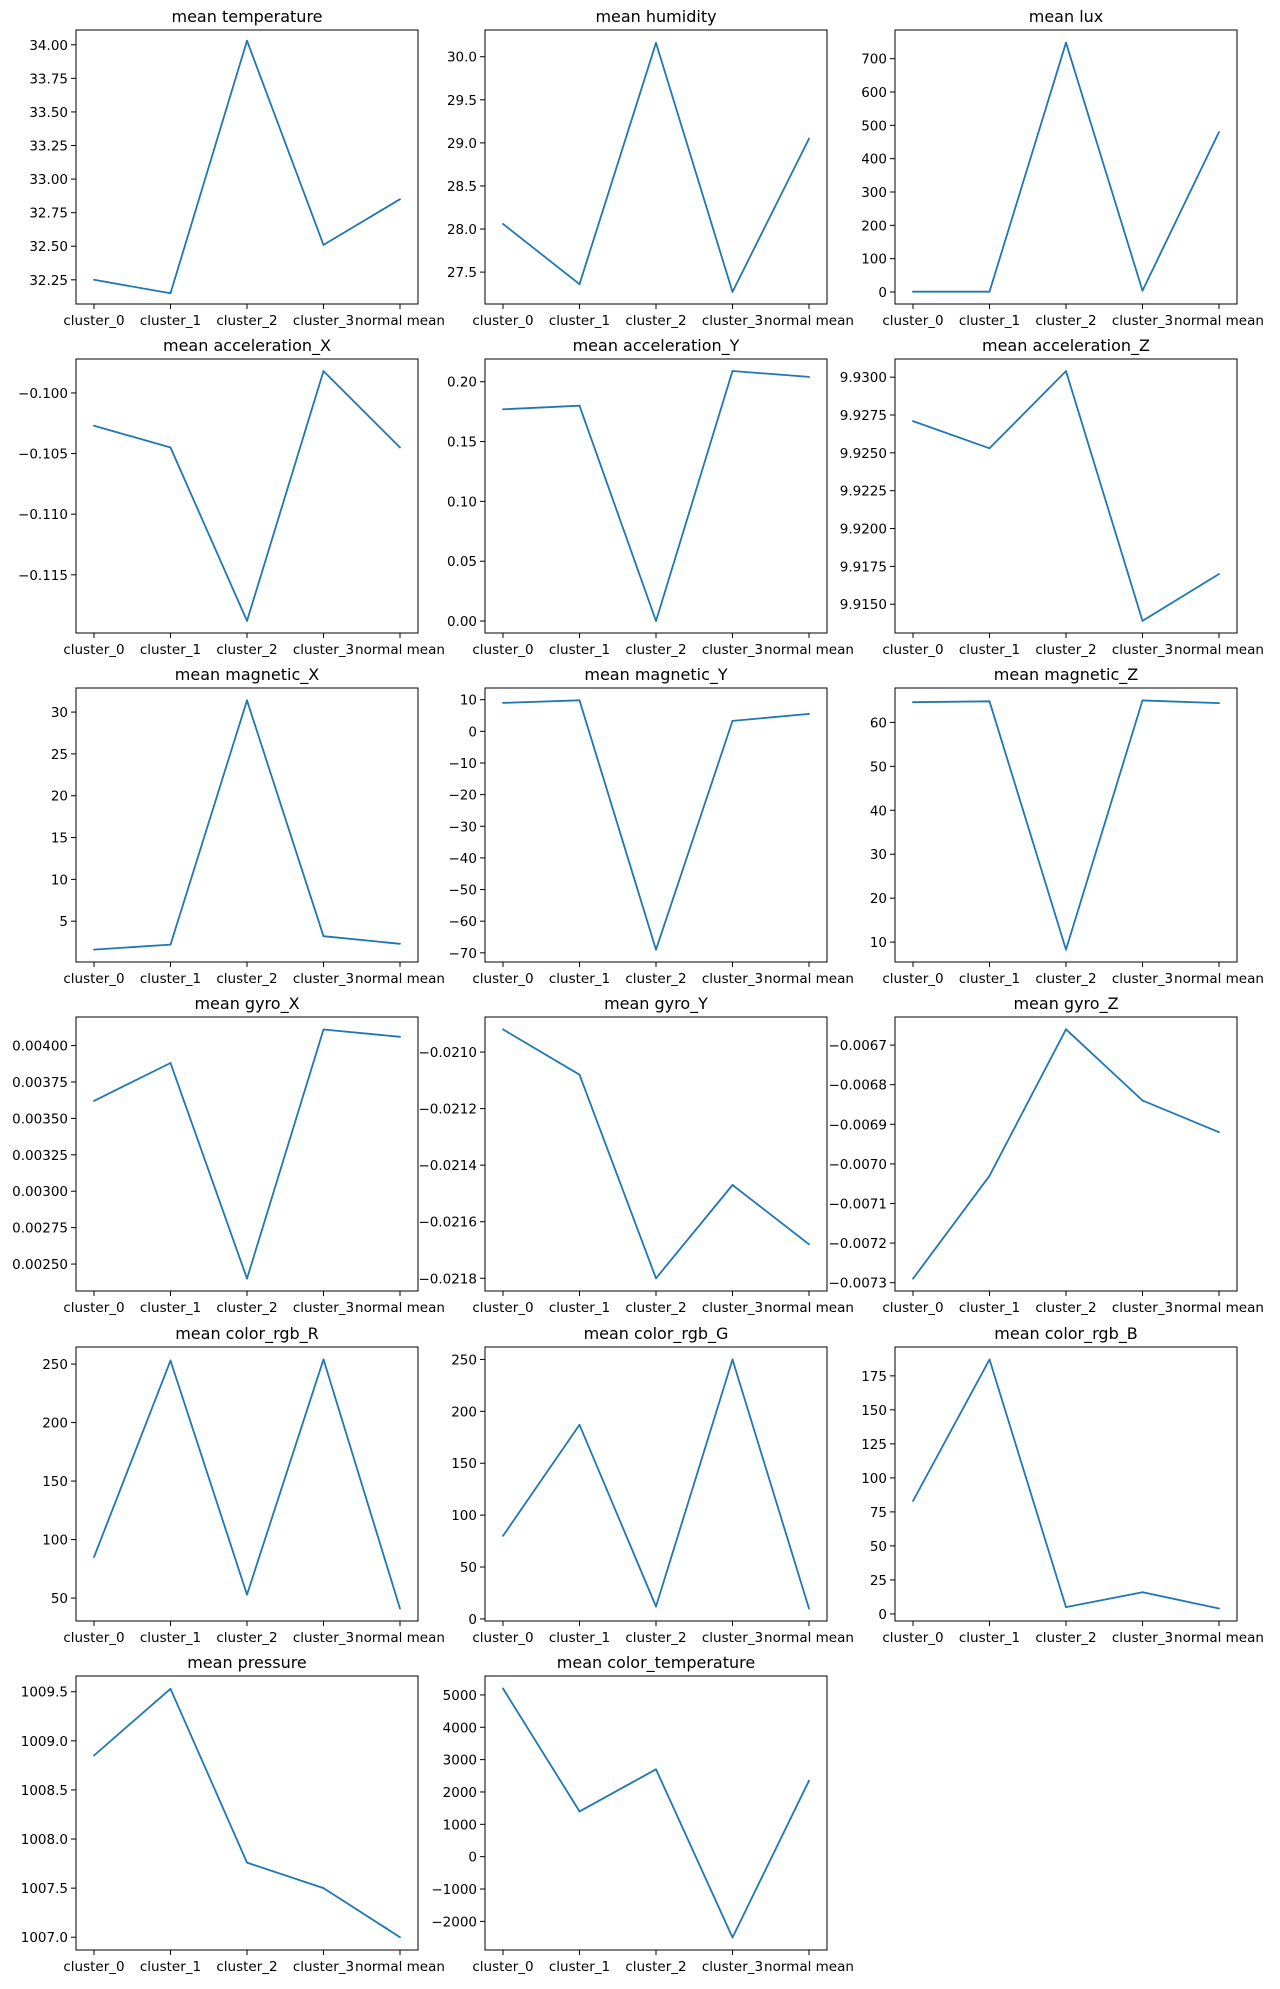 Image resolution: width=1280 pixels, height=1989 pixels. Describe the element at coordinates (48, 147) in the screenshot. I see `y-tick-label: 33.25` at that location.